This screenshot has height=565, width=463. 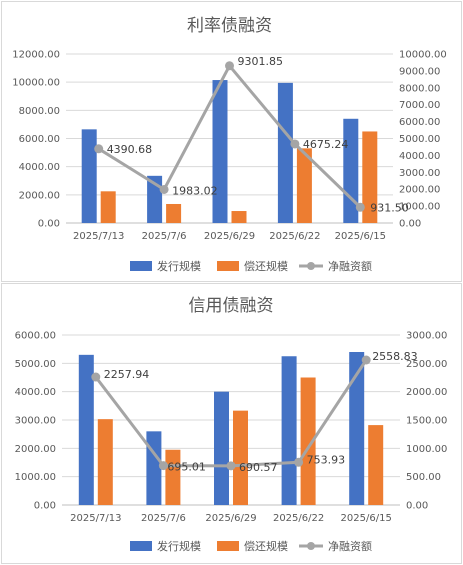 I want to click on net-financing-data-label: 9301.85, so click(x=261, y=61).